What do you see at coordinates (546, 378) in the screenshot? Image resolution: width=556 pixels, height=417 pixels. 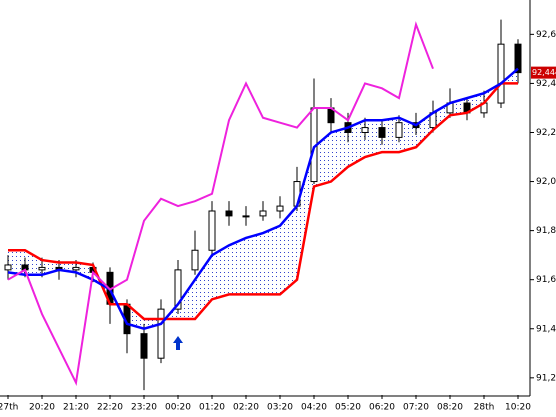 I see `y-tick-label: 91,200` at bounding box center [546, 378].